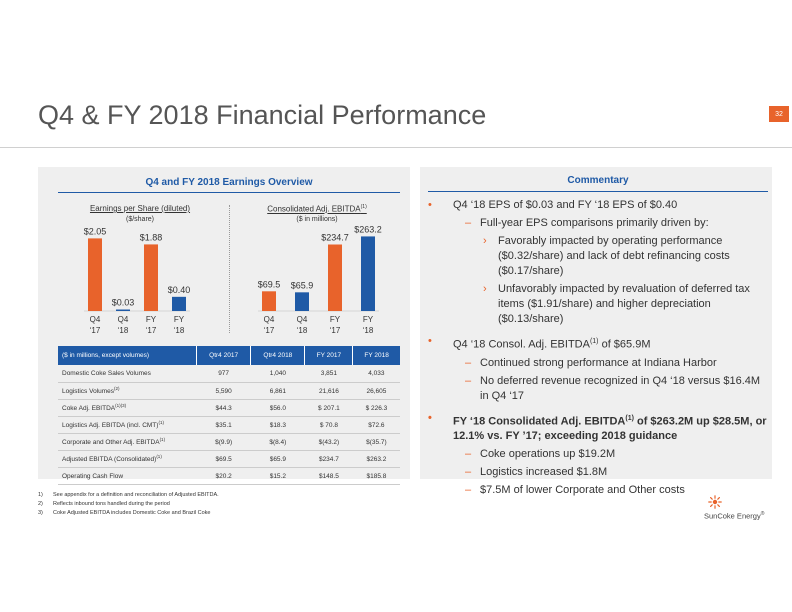 The image size is (792, 612). I want to click on table-cell: $148.5, so click(328, 476).